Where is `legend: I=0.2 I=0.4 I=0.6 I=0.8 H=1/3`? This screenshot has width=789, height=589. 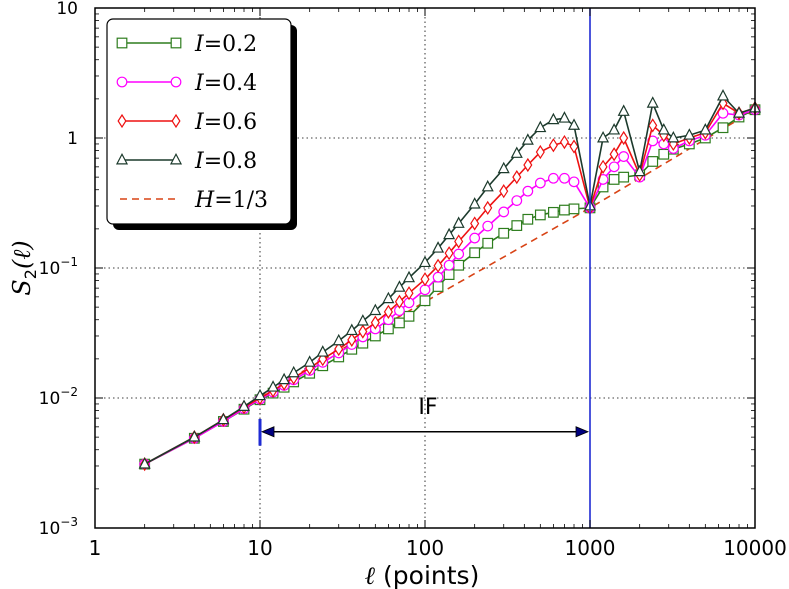 legend: I=0.2 I=0.4 I=0.6 I=0.8 H=1/3 is located at coordinates (201, 124).